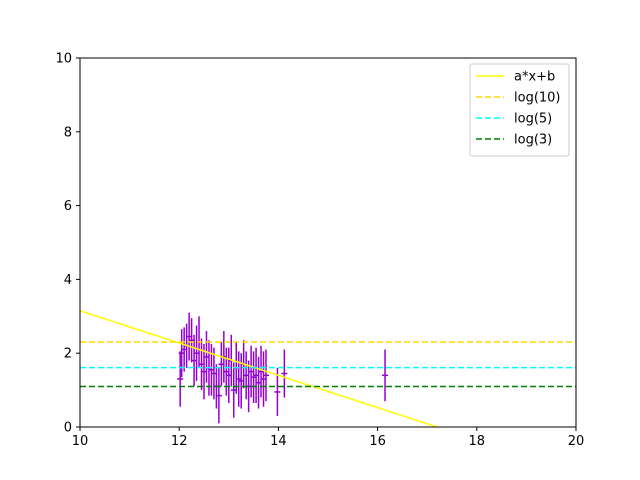  I want to click on y-tick-label: 10, so click(63, 59).